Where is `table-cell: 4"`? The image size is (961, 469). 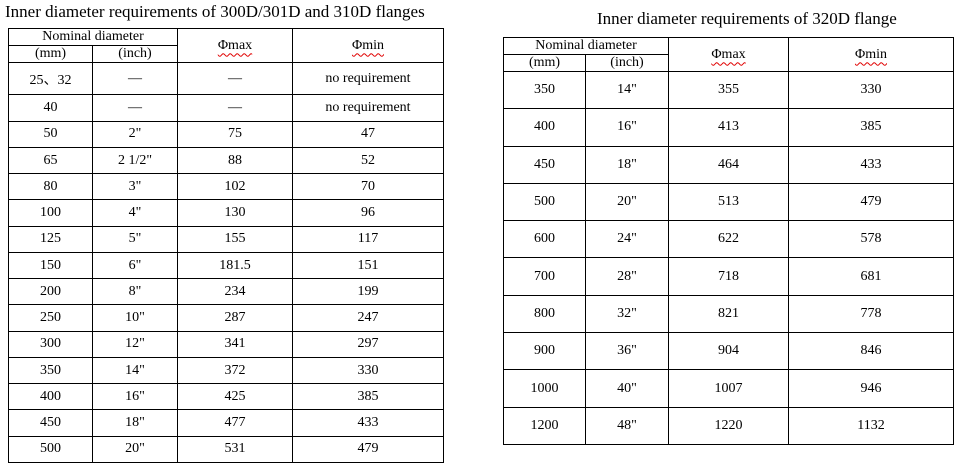
table-cell: 4" is located at coordinates (135, 213).